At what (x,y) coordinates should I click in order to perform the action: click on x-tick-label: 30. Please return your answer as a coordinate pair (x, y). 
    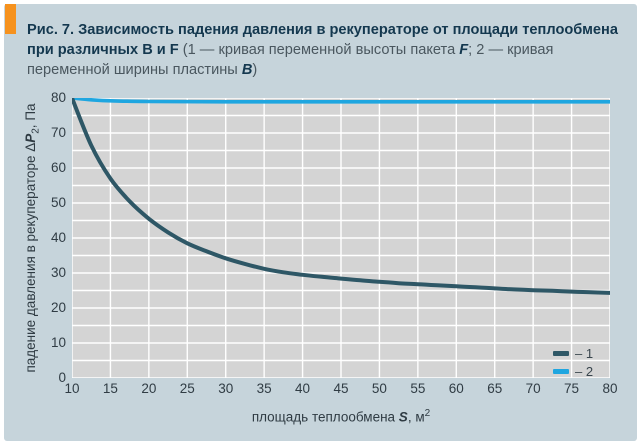
    Looking at the image, I should click on (226, 388).